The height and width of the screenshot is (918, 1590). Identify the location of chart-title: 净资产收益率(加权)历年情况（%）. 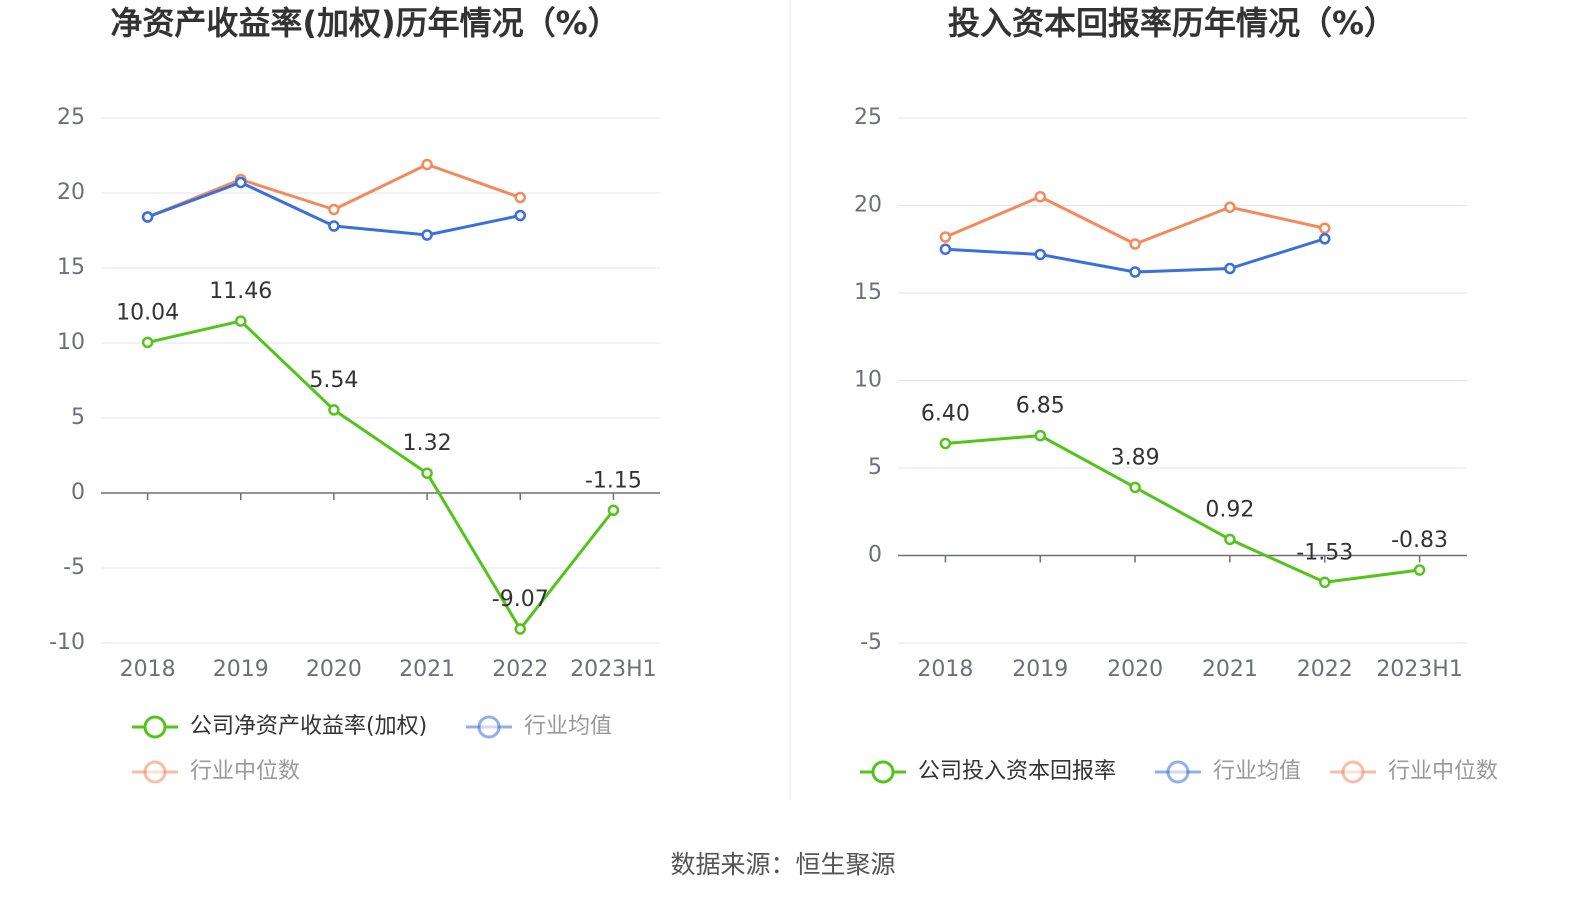
(364, 23).